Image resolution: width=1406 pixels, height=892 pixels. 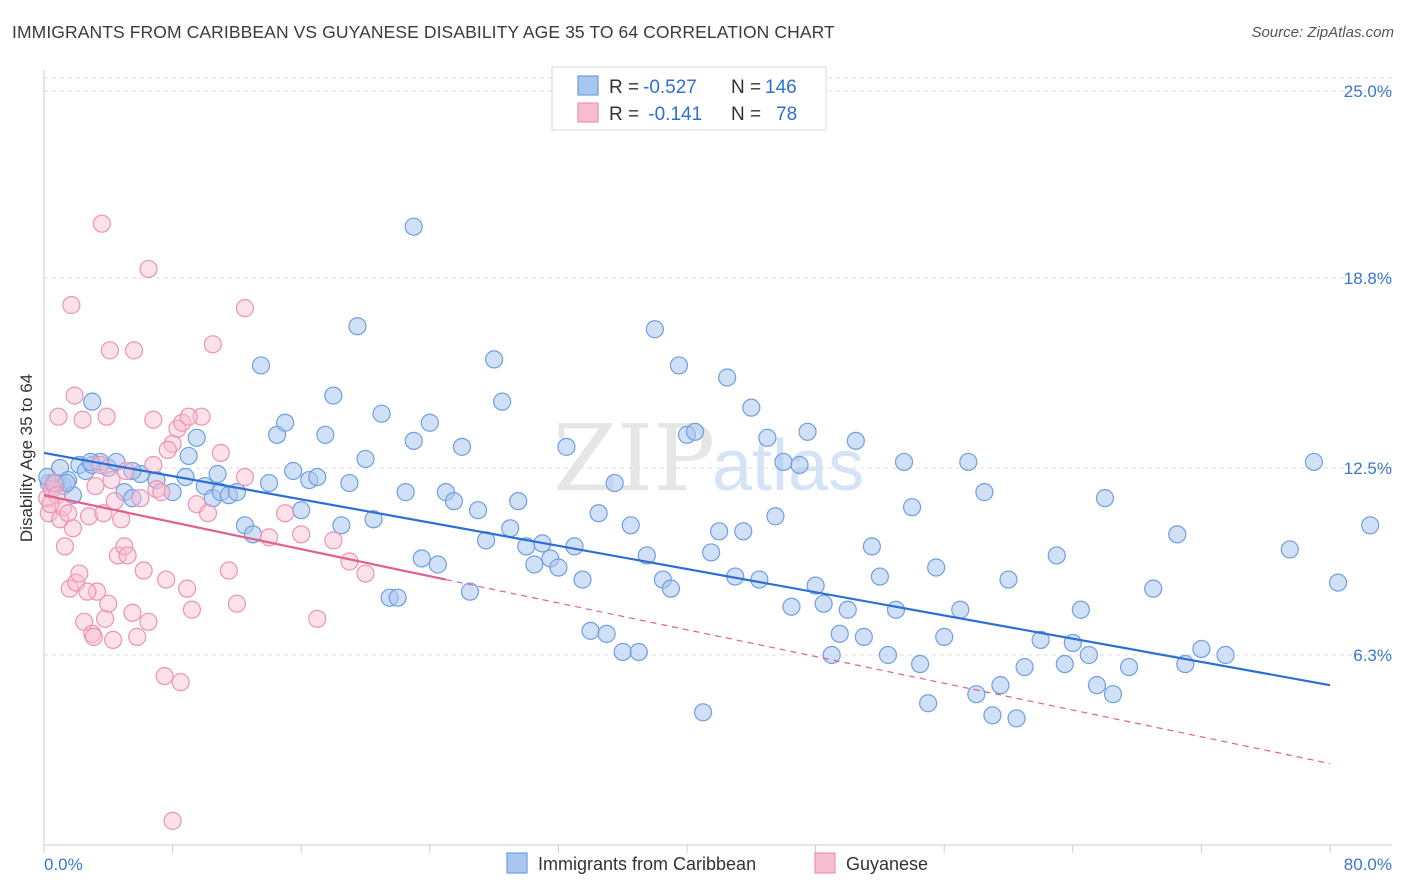 What do you see at coordinates (670, 87) in the screenshot?
I see `legend-r-value-1: -0.527` at bounding box center [670, 87].